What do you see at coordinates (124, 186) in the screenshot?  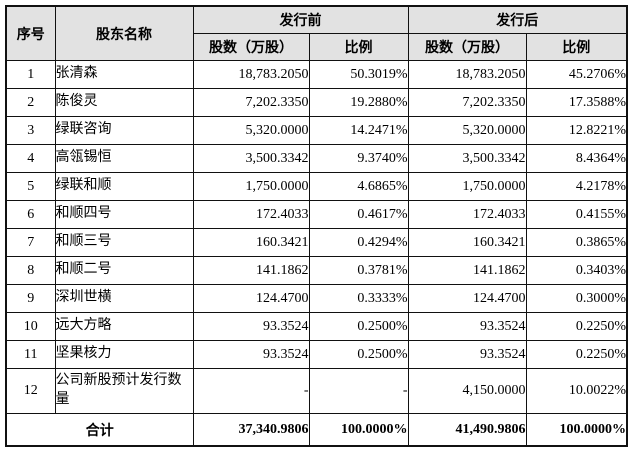 I see `cell-shareholder-name: 绿联和顺` at bounding box center [124, 186].